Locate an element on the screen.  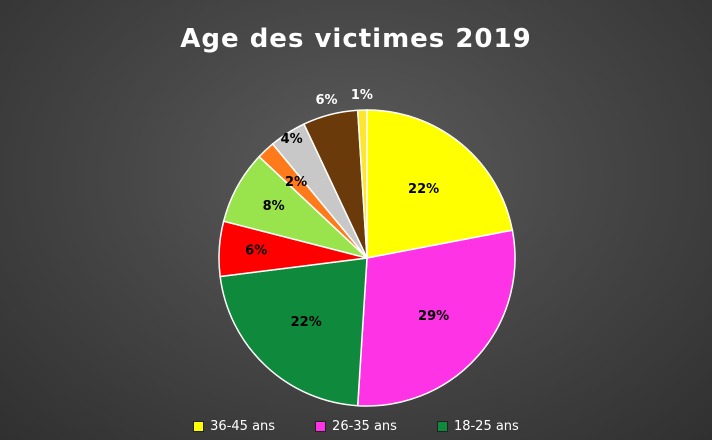
legend-label: 26-35 ans is located at coordinates (364, 426).